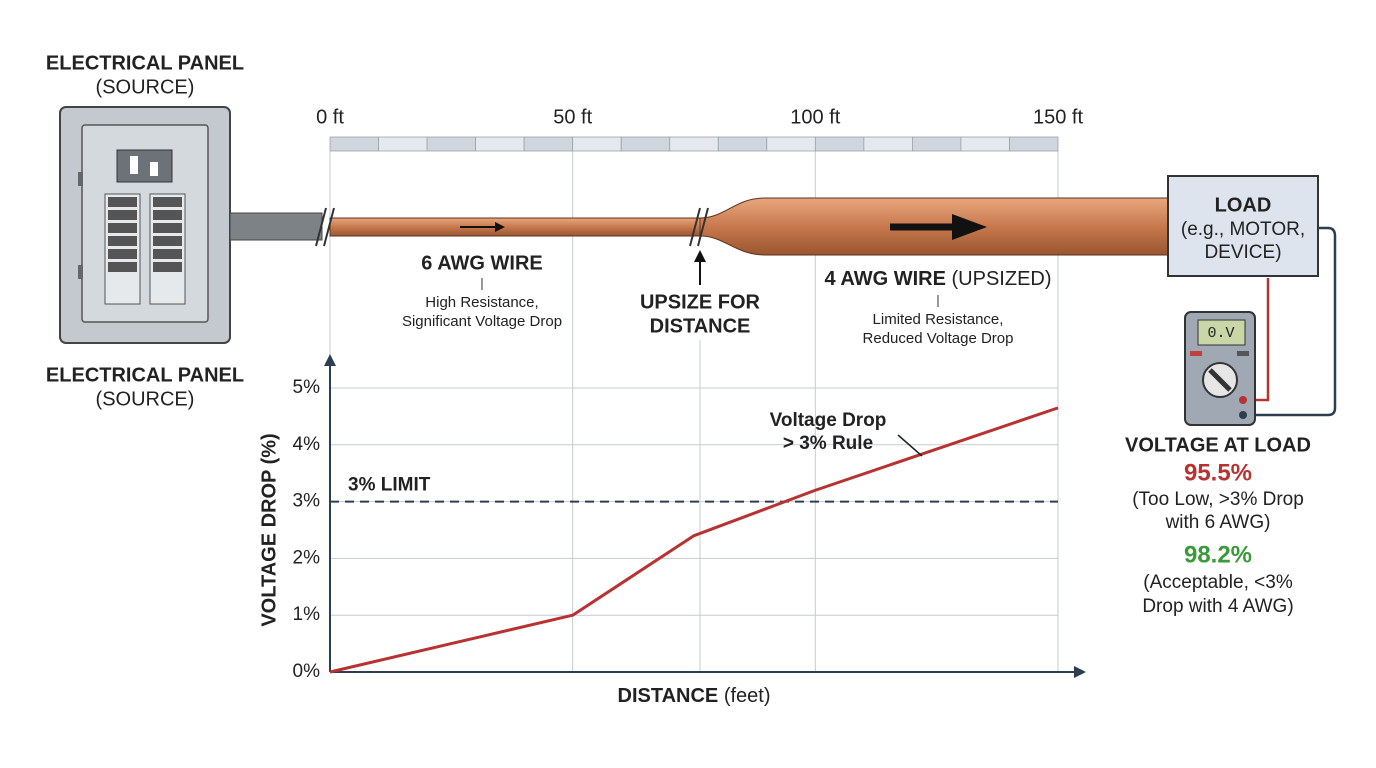  What do you see at coordinates (1218, 522) in the screenshot?
I see `voltage-note: with 6 AWG)` at bounding box center [1218, 522].